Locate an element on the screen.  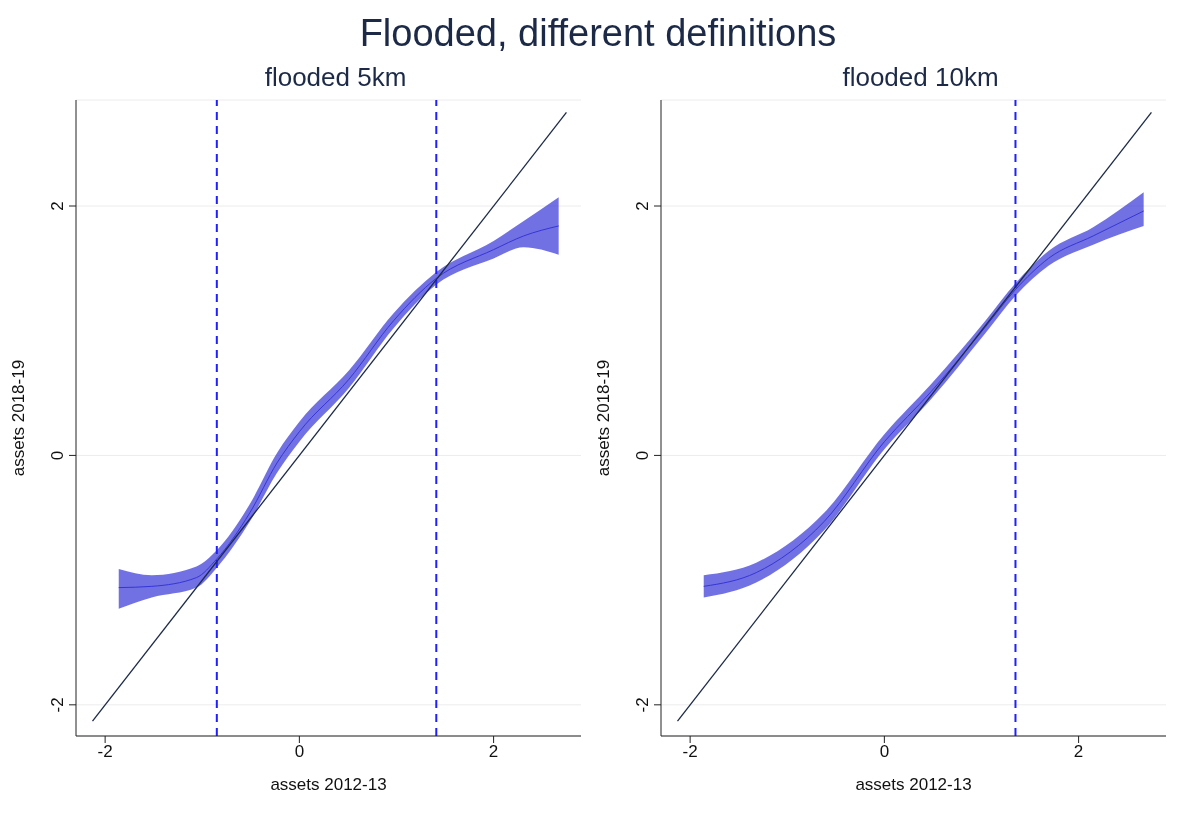
chart-subtitle: flooded 10km is located at coordinates (920, 78).